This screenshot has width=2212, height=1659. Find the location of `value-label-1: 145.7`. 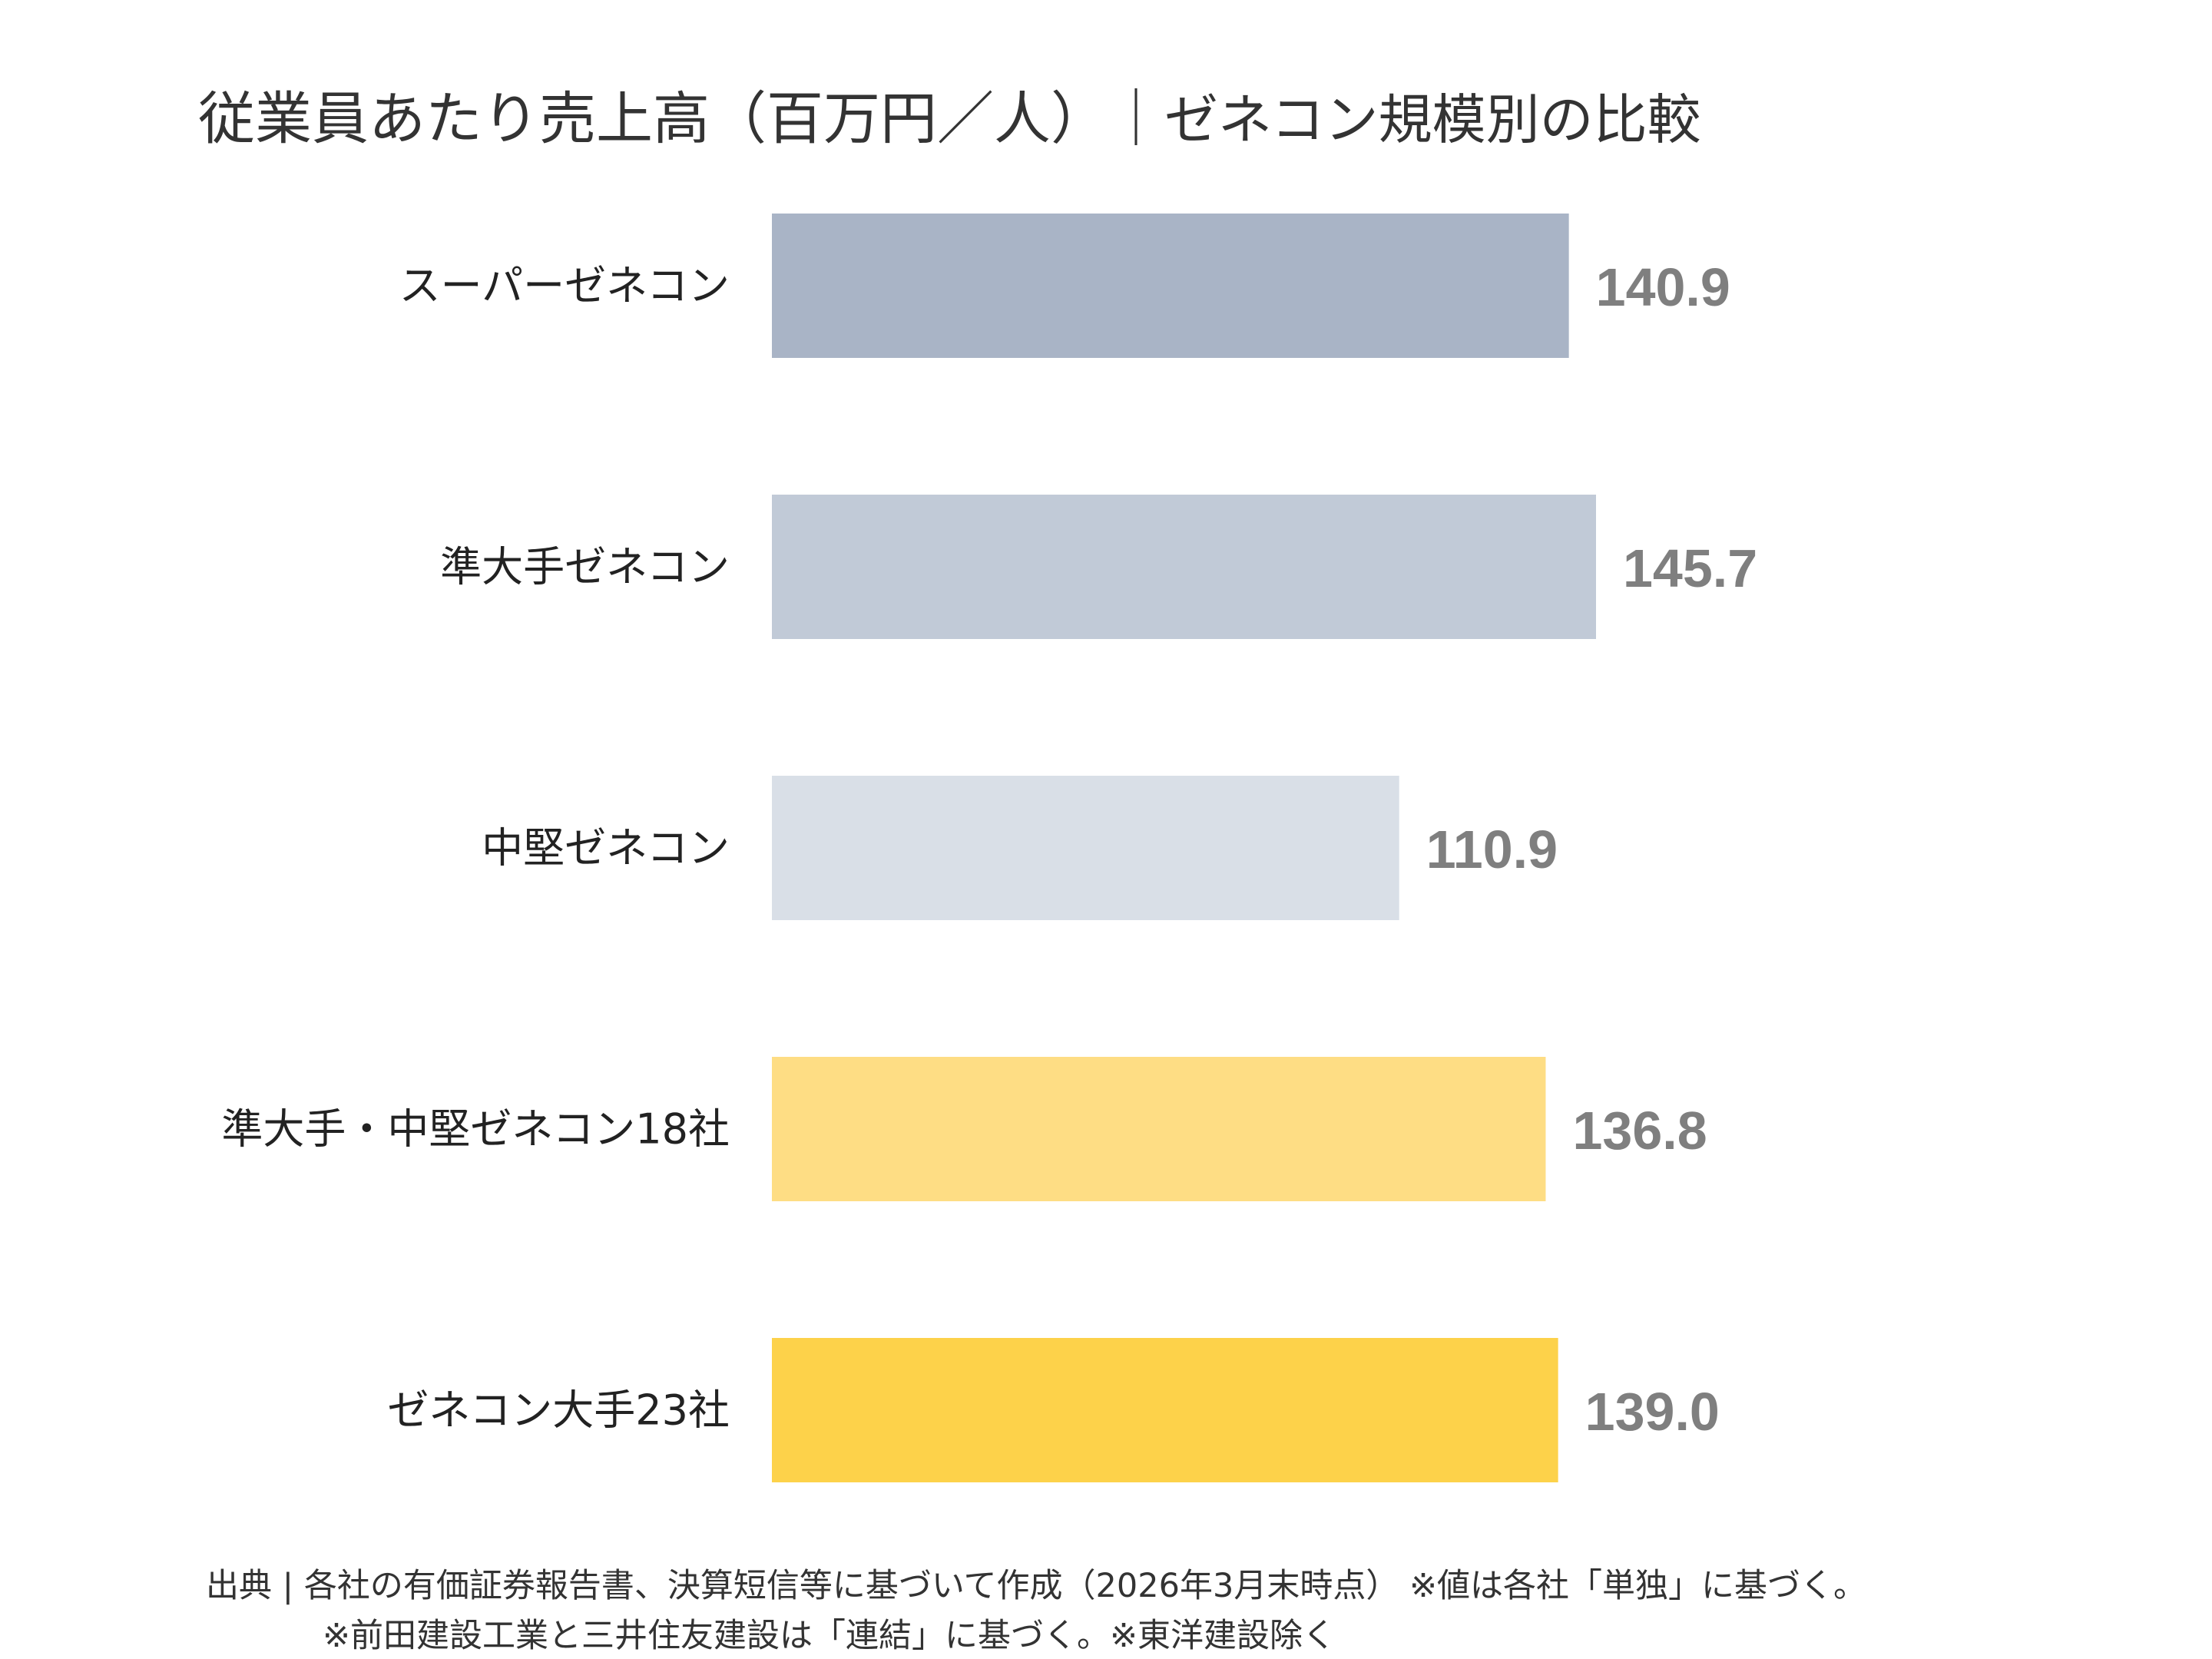

value-label-1: 145.7 is located at coordinates (1690, 568).